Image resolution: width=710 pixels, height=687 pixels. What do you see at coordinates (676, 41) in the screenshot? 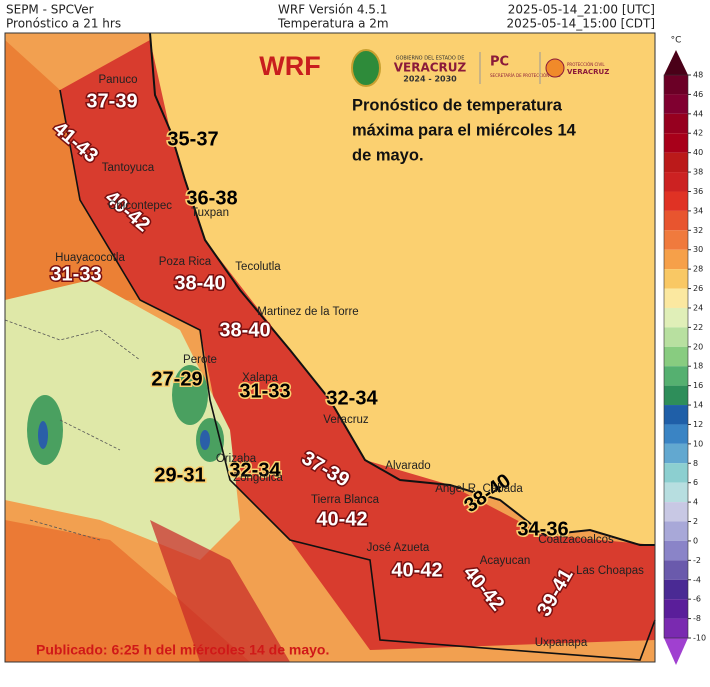
I see `colorbar-unit: °C` at bounding box center [676, 41].